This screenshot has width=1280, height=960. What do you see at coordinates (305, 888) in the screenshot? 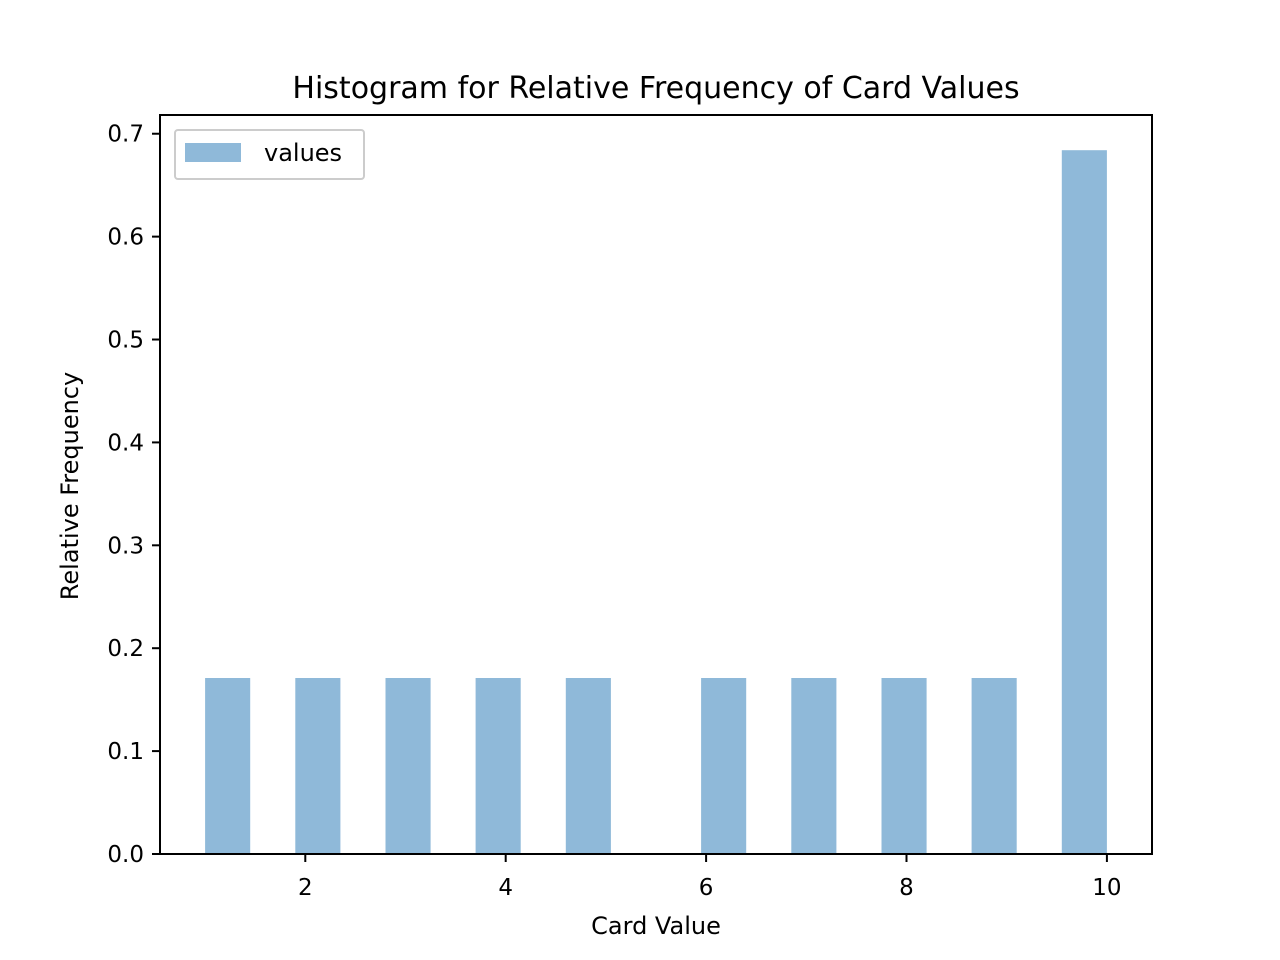
I see `x-tick-label: 2` at bounding box center [305, 888].